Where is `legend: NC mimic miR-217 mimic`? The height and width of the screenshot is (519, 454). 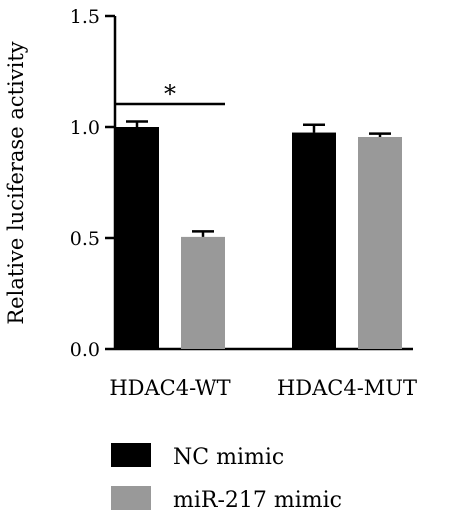
legend: NC mimic miR-217 mimic is located at coordinates (226, 478).